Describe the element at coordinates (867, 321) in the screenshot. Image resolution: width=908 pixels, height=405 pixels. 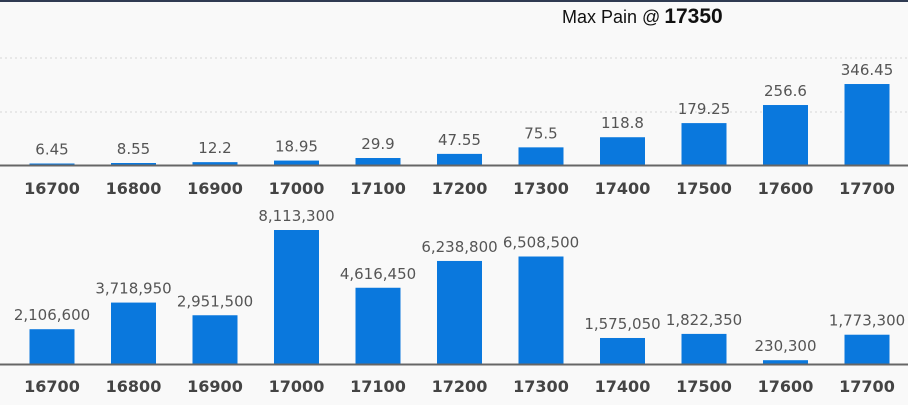
I see `data-label: 1,773,300` at that location.